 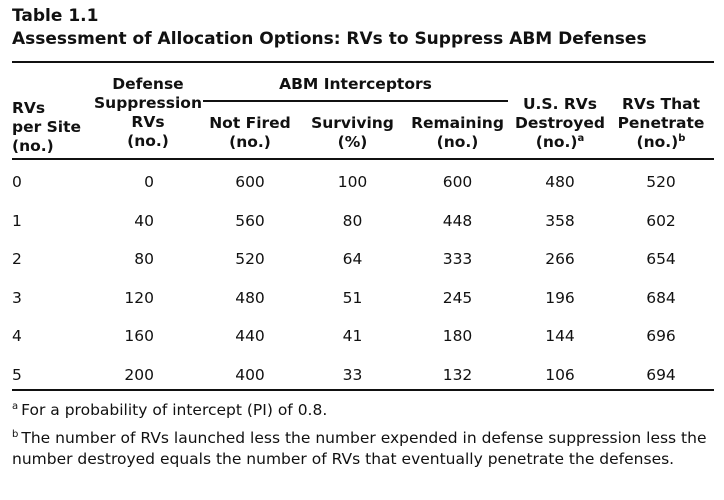 What do you see at coordinates (352, 220) in the screenshot?
I see `cell-surviving: 80` at bounding box center [352, 220].